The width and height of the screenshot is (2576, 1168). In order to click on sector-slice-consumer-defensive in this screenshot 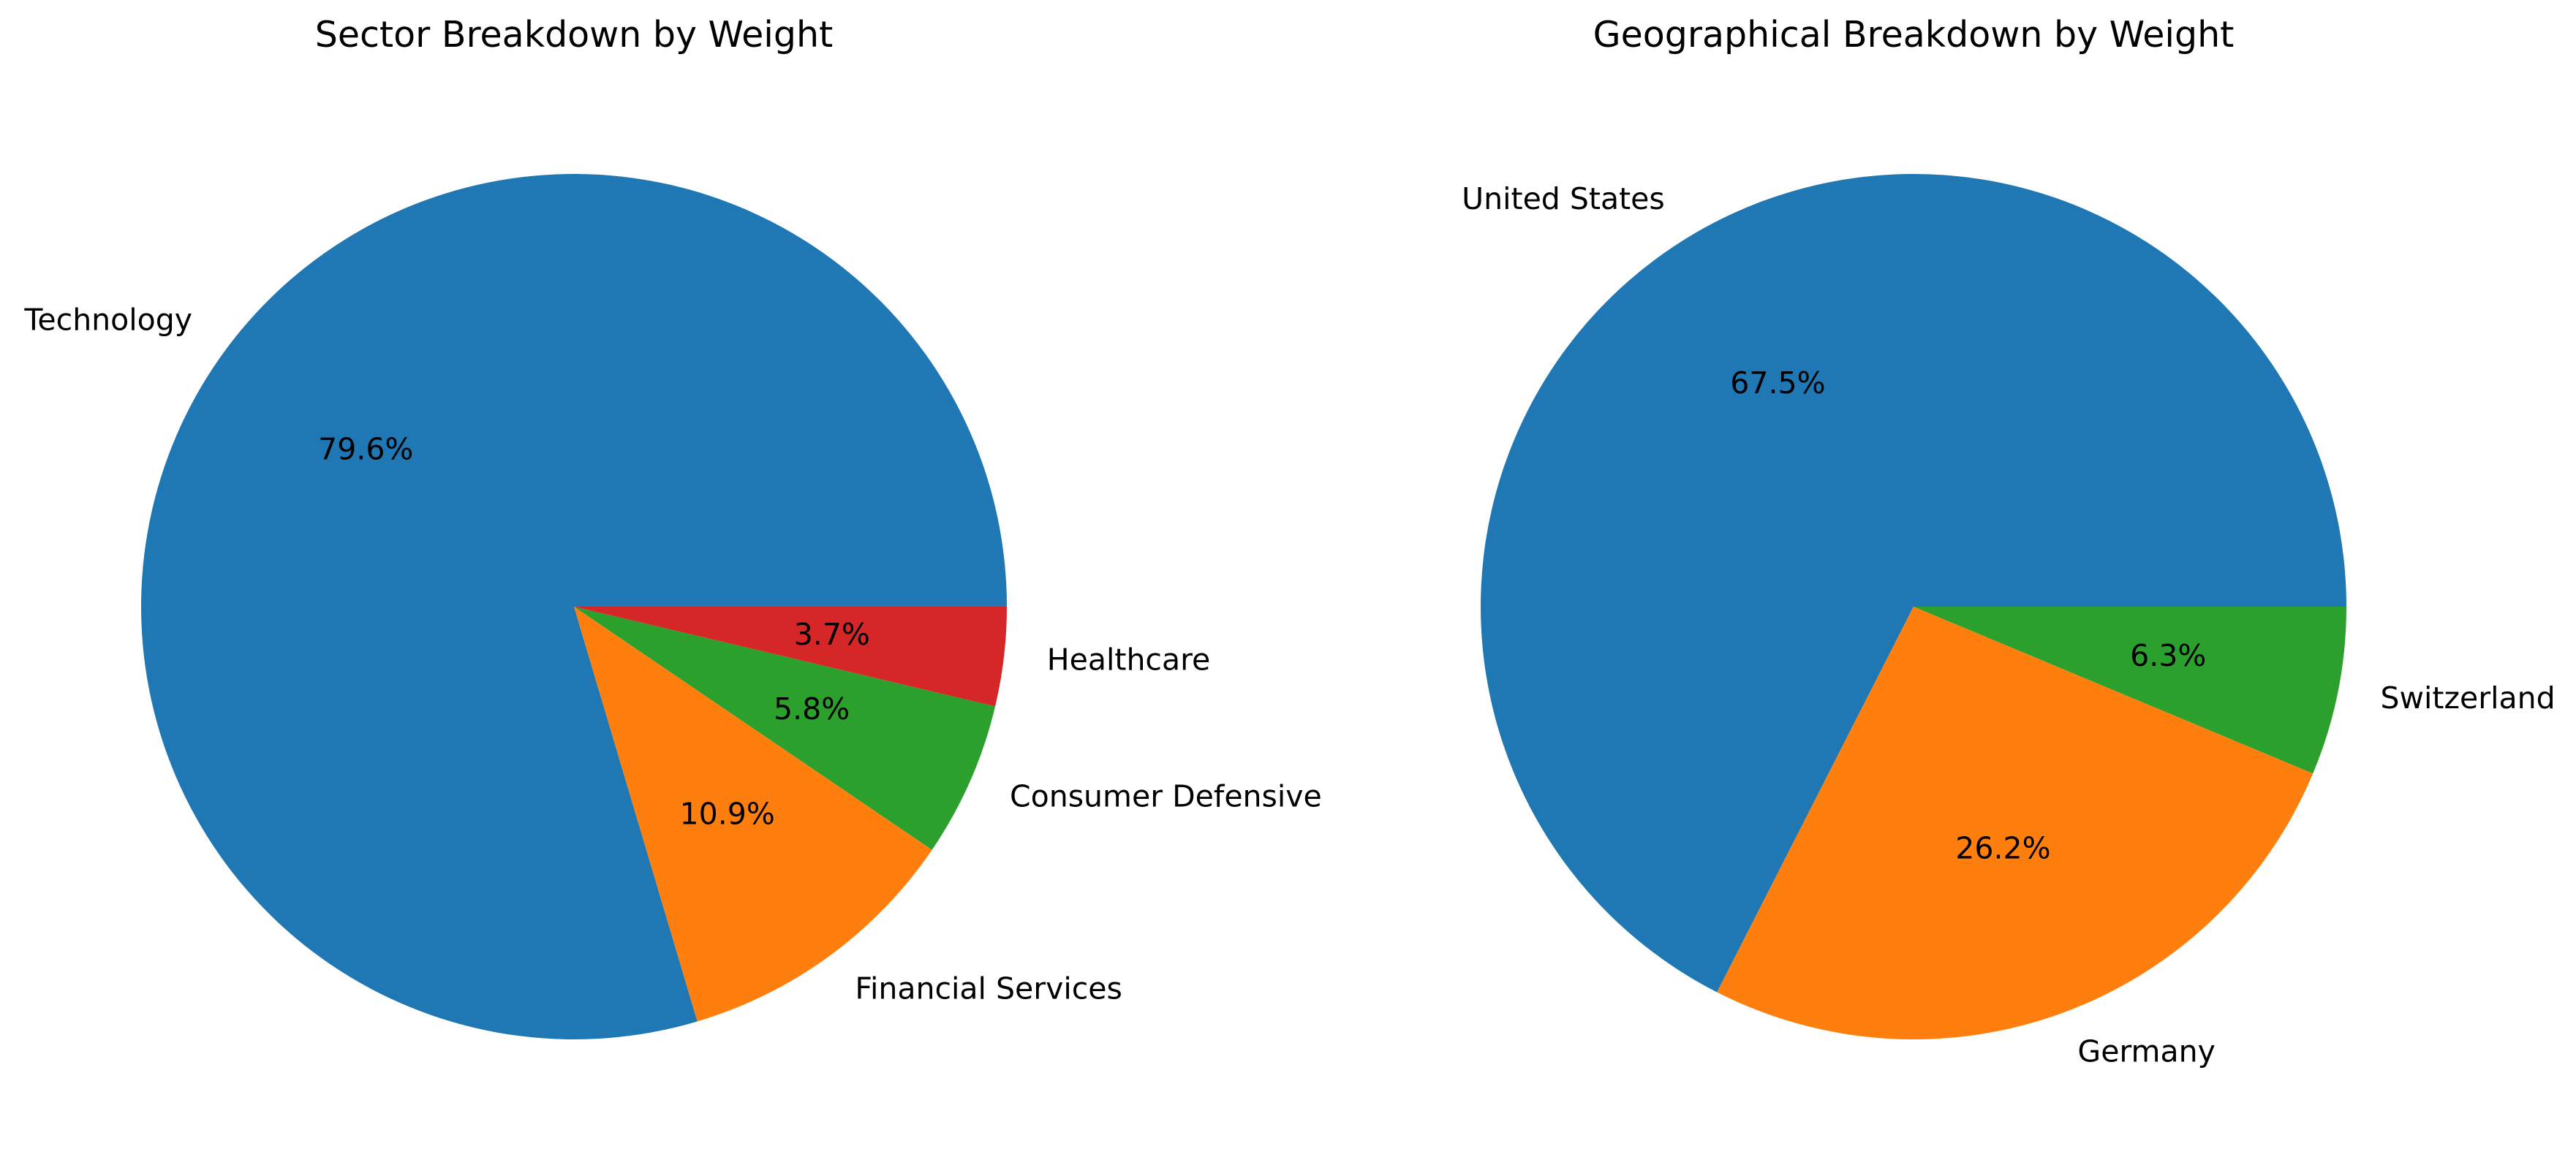, I will do `click(785, 728)`.